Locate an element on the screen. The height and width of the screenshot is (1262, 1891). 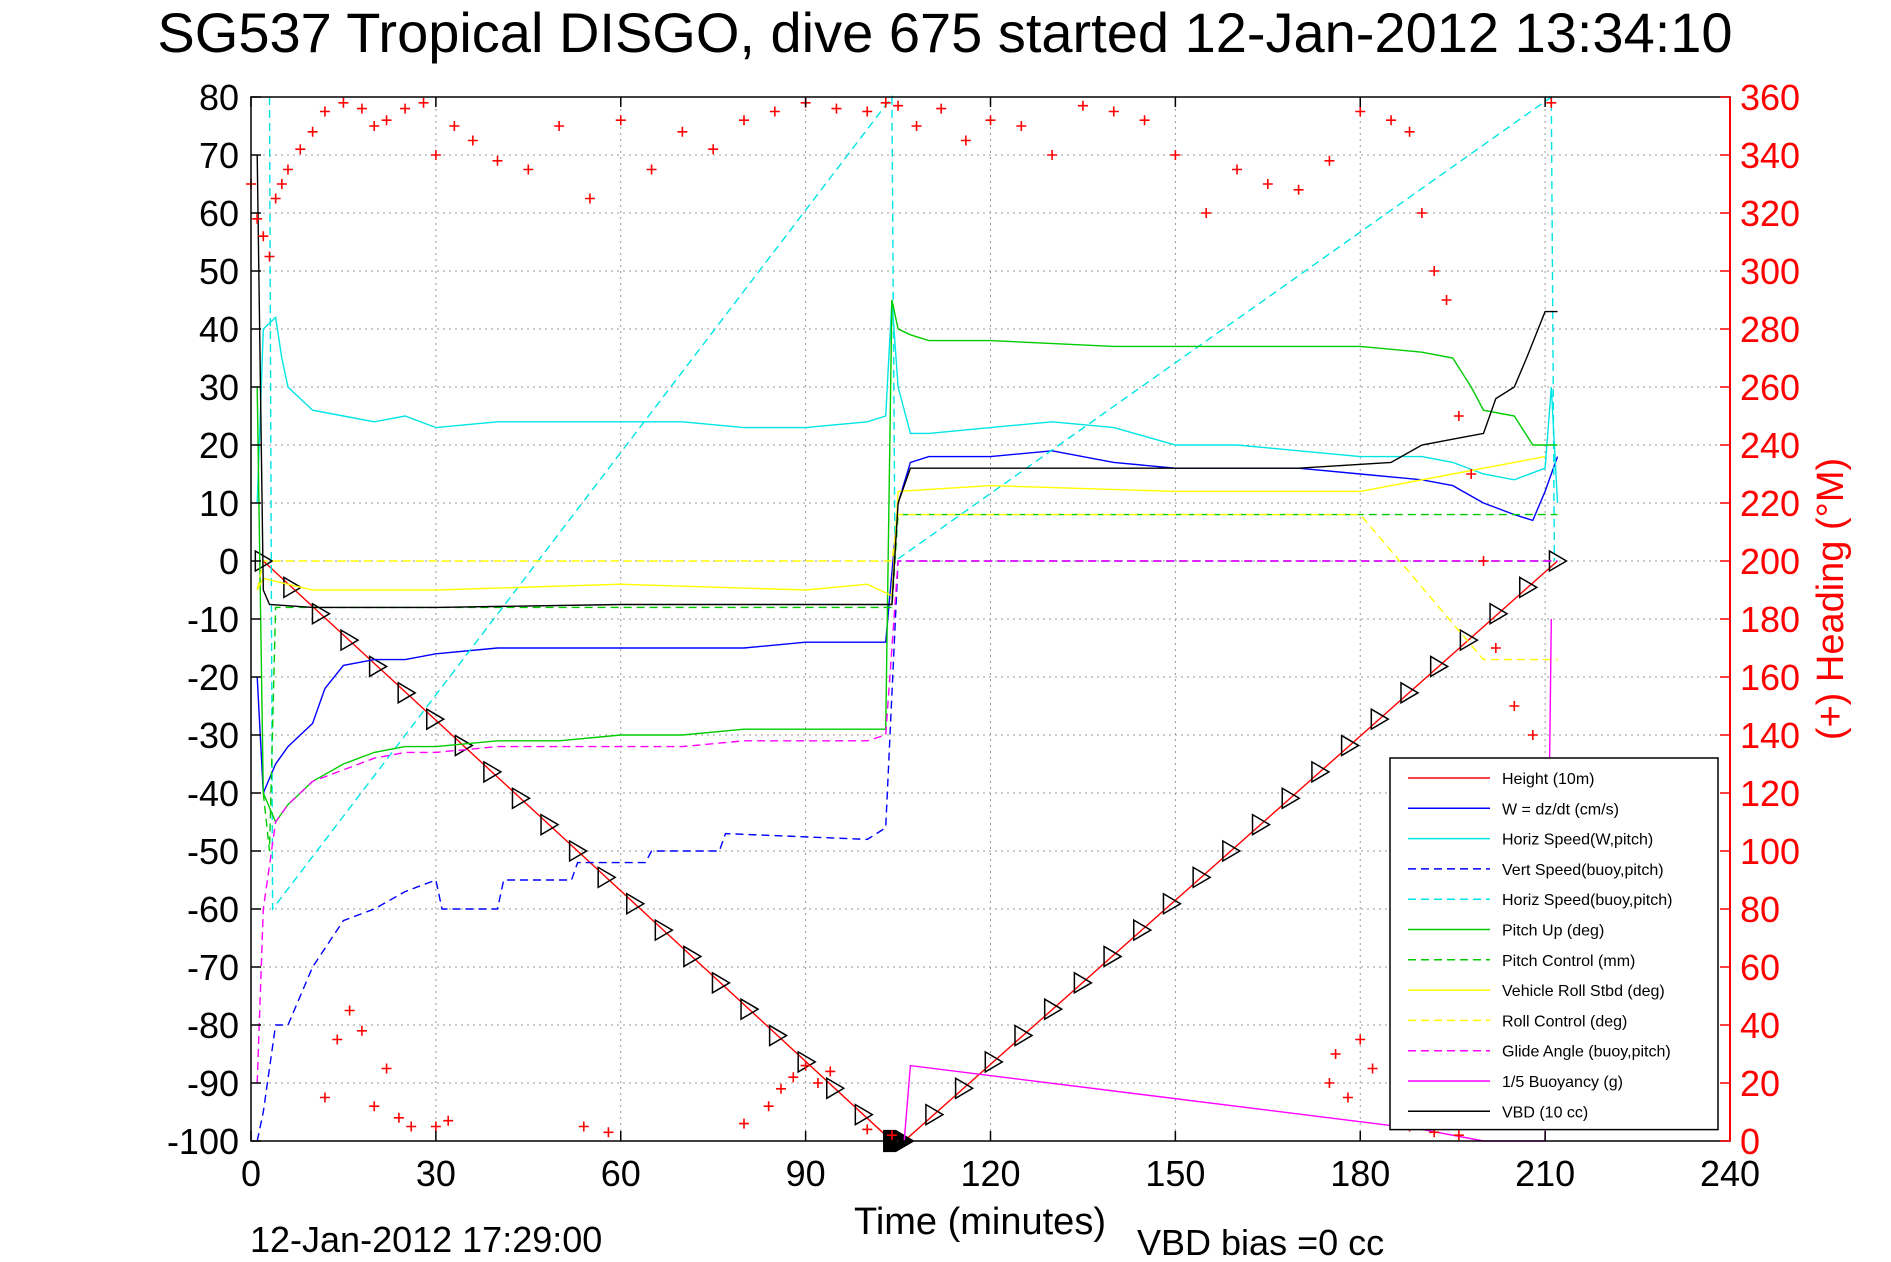
y2-tick-label: 300 is located at coordinates (1770, 271).